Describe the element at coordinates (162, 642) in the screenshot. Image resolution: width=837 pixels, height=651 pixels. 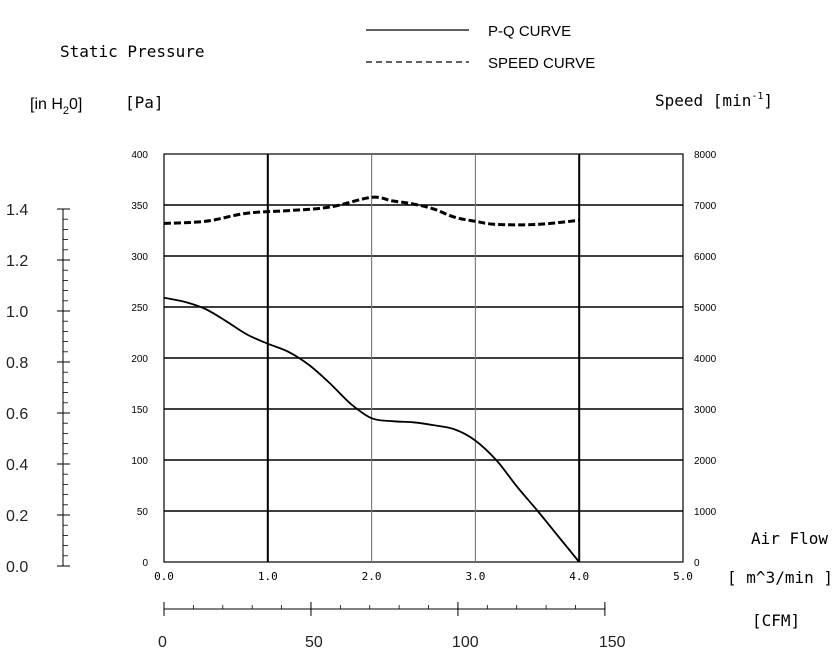
I see `cfm-tick-label: 0` at that location.